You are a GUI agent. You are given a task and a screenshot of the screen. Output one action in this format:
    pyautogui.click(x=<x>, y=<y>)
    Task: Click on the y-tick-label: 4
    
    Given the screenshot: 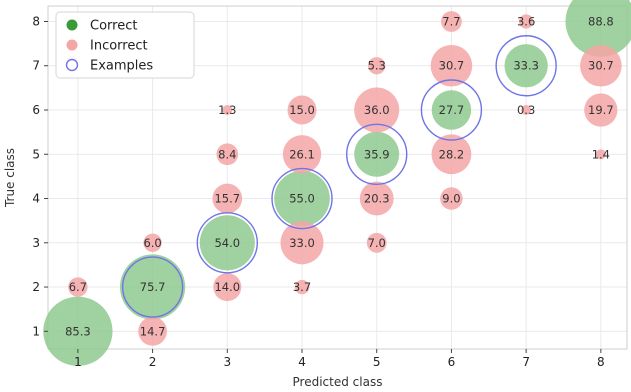 What is the action you would take?
    pyautogui.click(x=36, y=199)
    